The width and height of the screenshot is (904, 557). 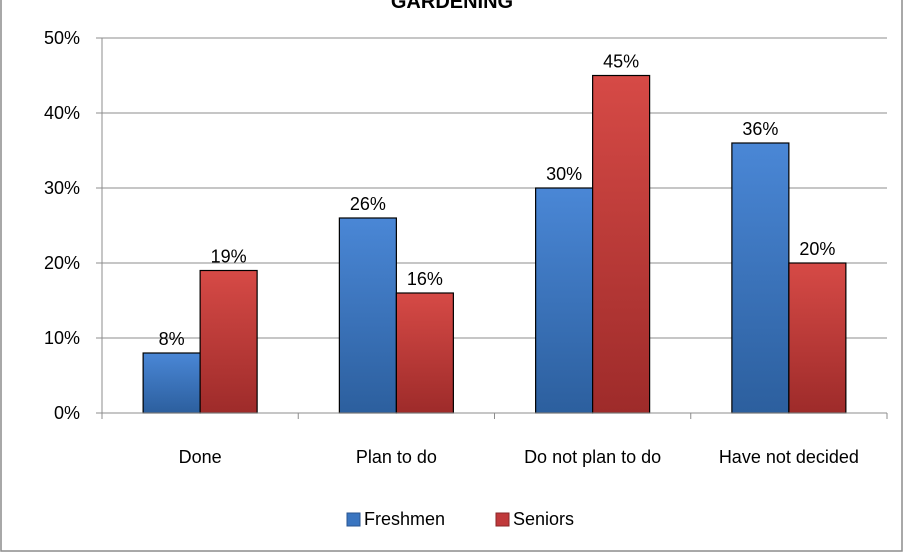 What do you see at coordinates (200, 457) in the screenshot?
I see `x-category-label: Done` at bounding box center [200, 457].